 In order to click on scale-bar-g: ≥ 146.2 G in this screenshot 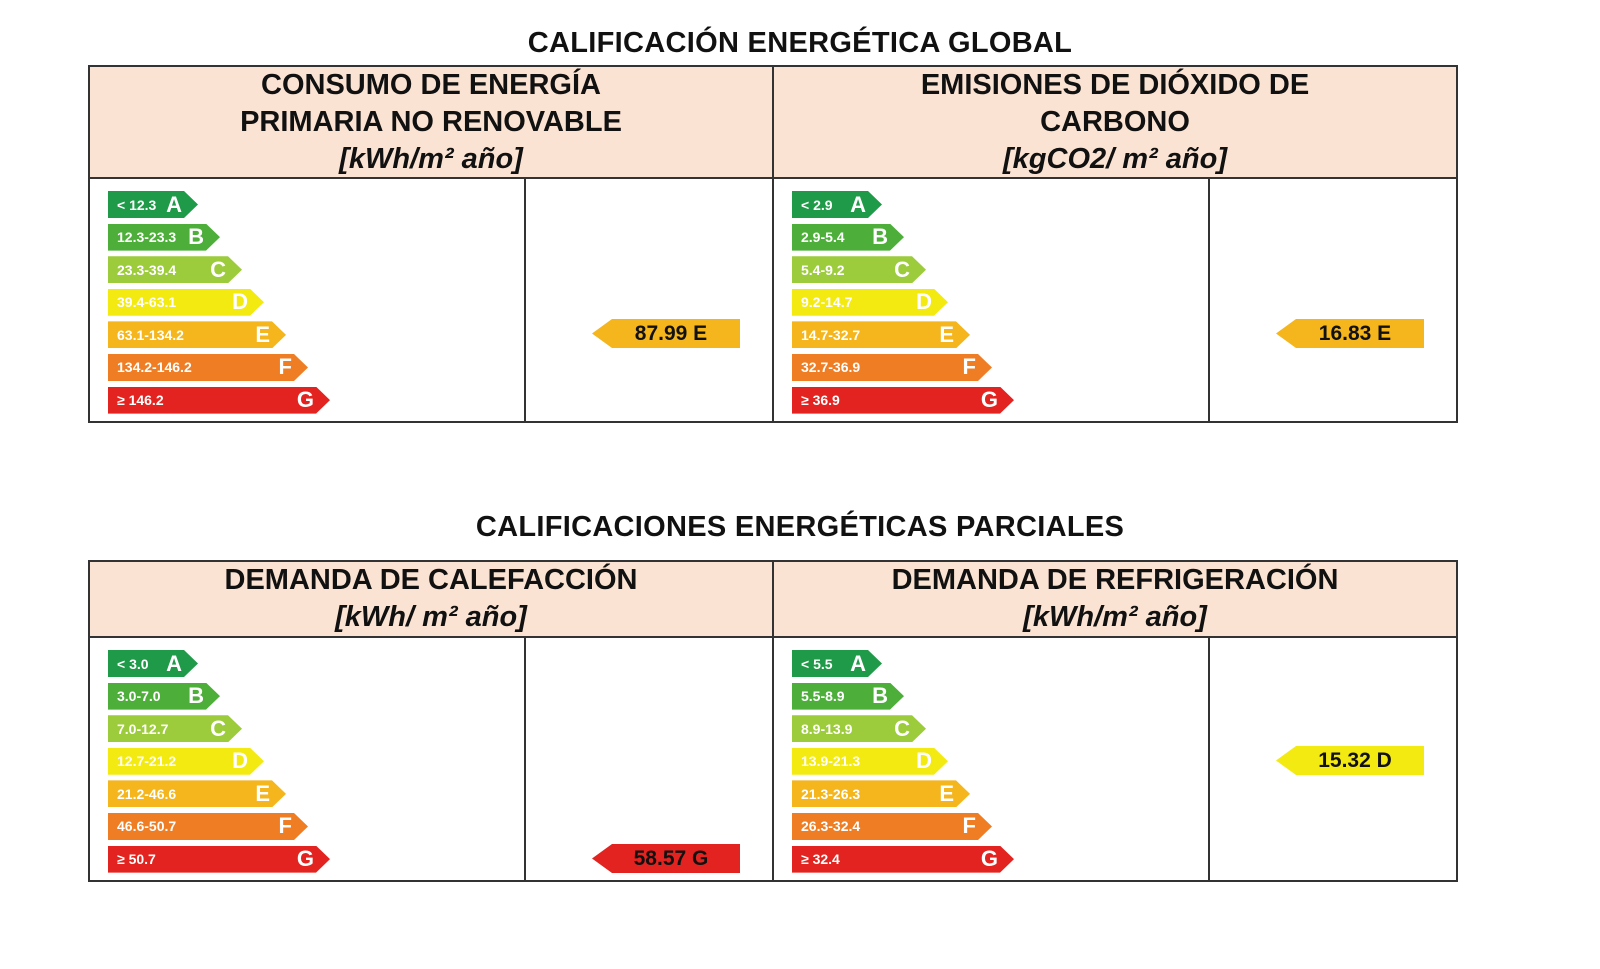, I will do `click(219, 400)`.